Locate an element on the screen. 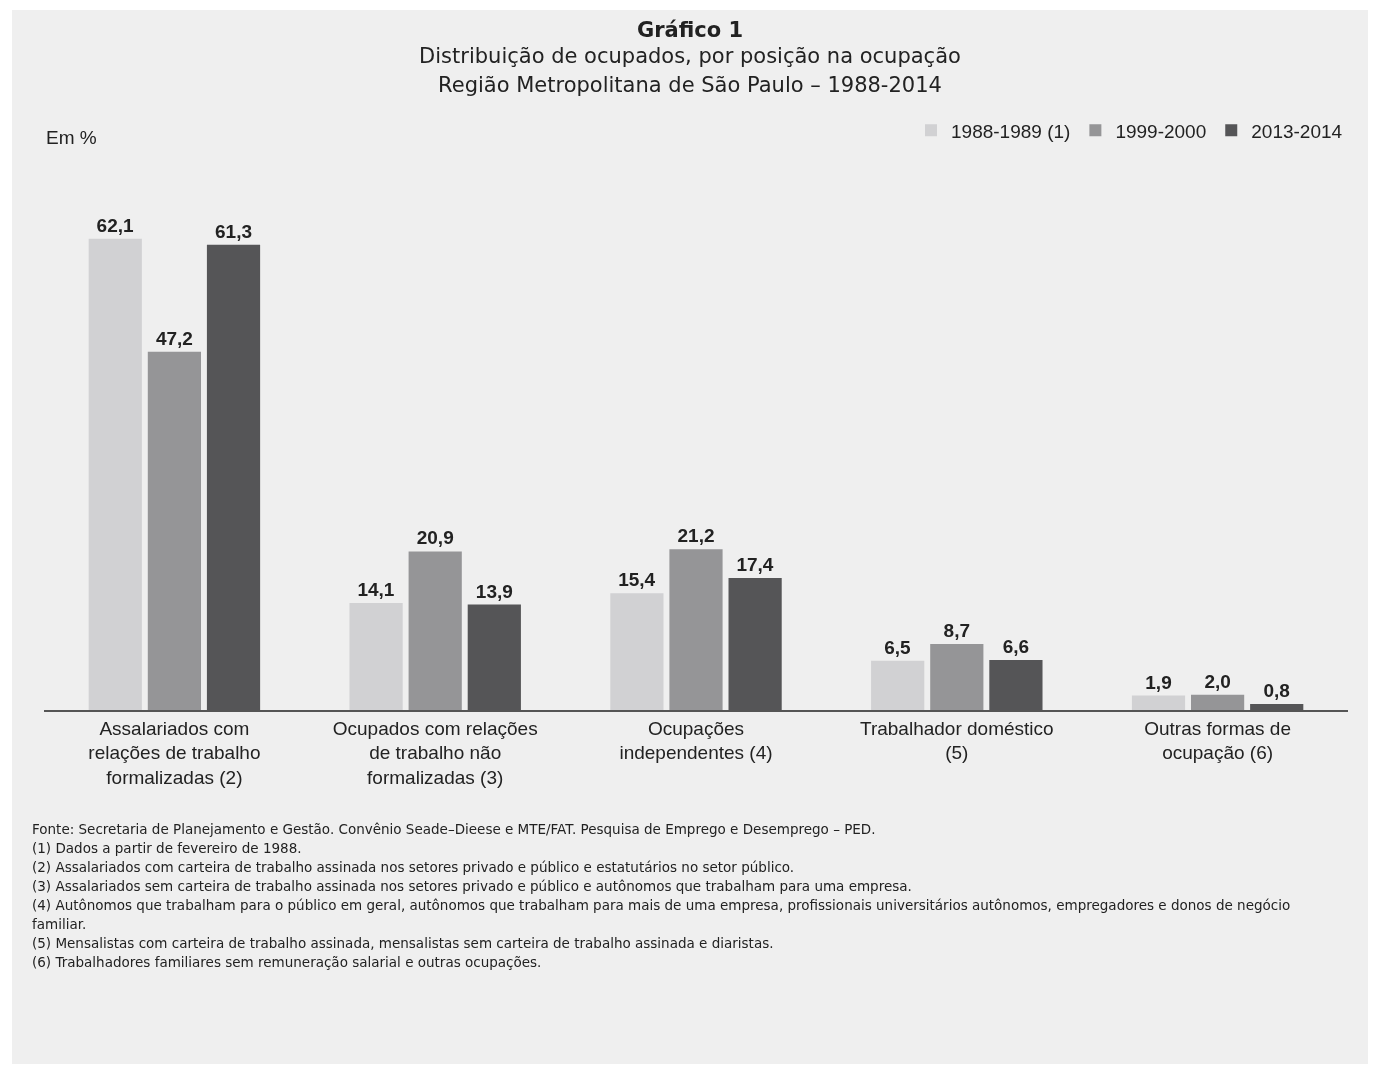  legend-label: 2013-2014 is located at coordinates (1297, 131).